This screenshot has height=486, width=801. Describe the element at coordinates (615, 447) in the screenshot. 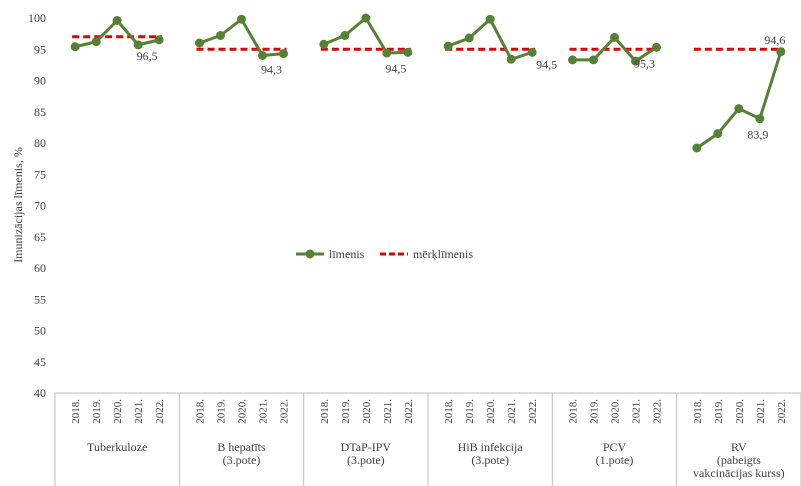

I see `group-label: PCV` at that location.